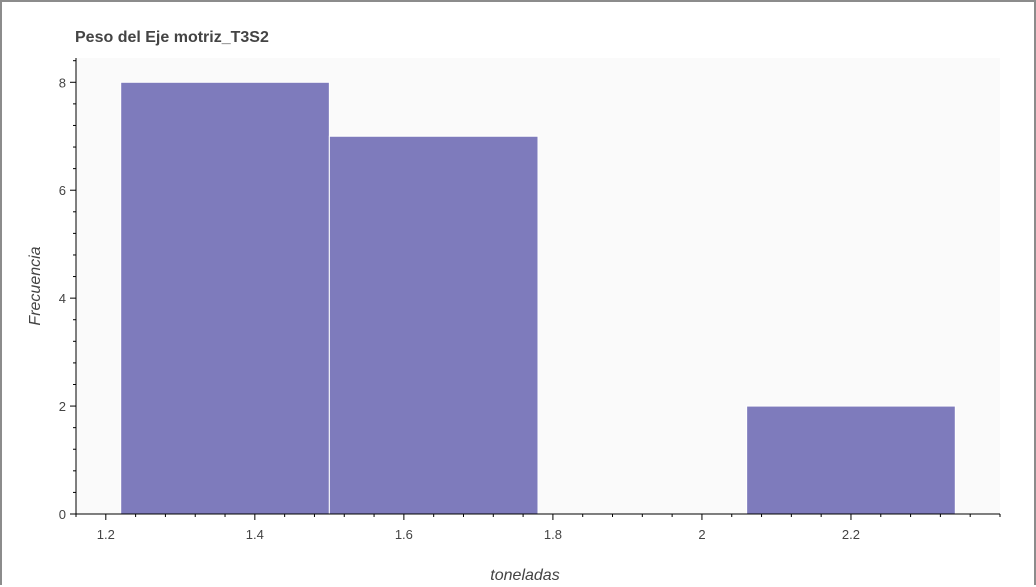 The width and height of the screenshot is (1036, 587). Describe the element at coordinates (35, 285) in the screenshot. I see `y-axis-label: Frecuencia` at that location.